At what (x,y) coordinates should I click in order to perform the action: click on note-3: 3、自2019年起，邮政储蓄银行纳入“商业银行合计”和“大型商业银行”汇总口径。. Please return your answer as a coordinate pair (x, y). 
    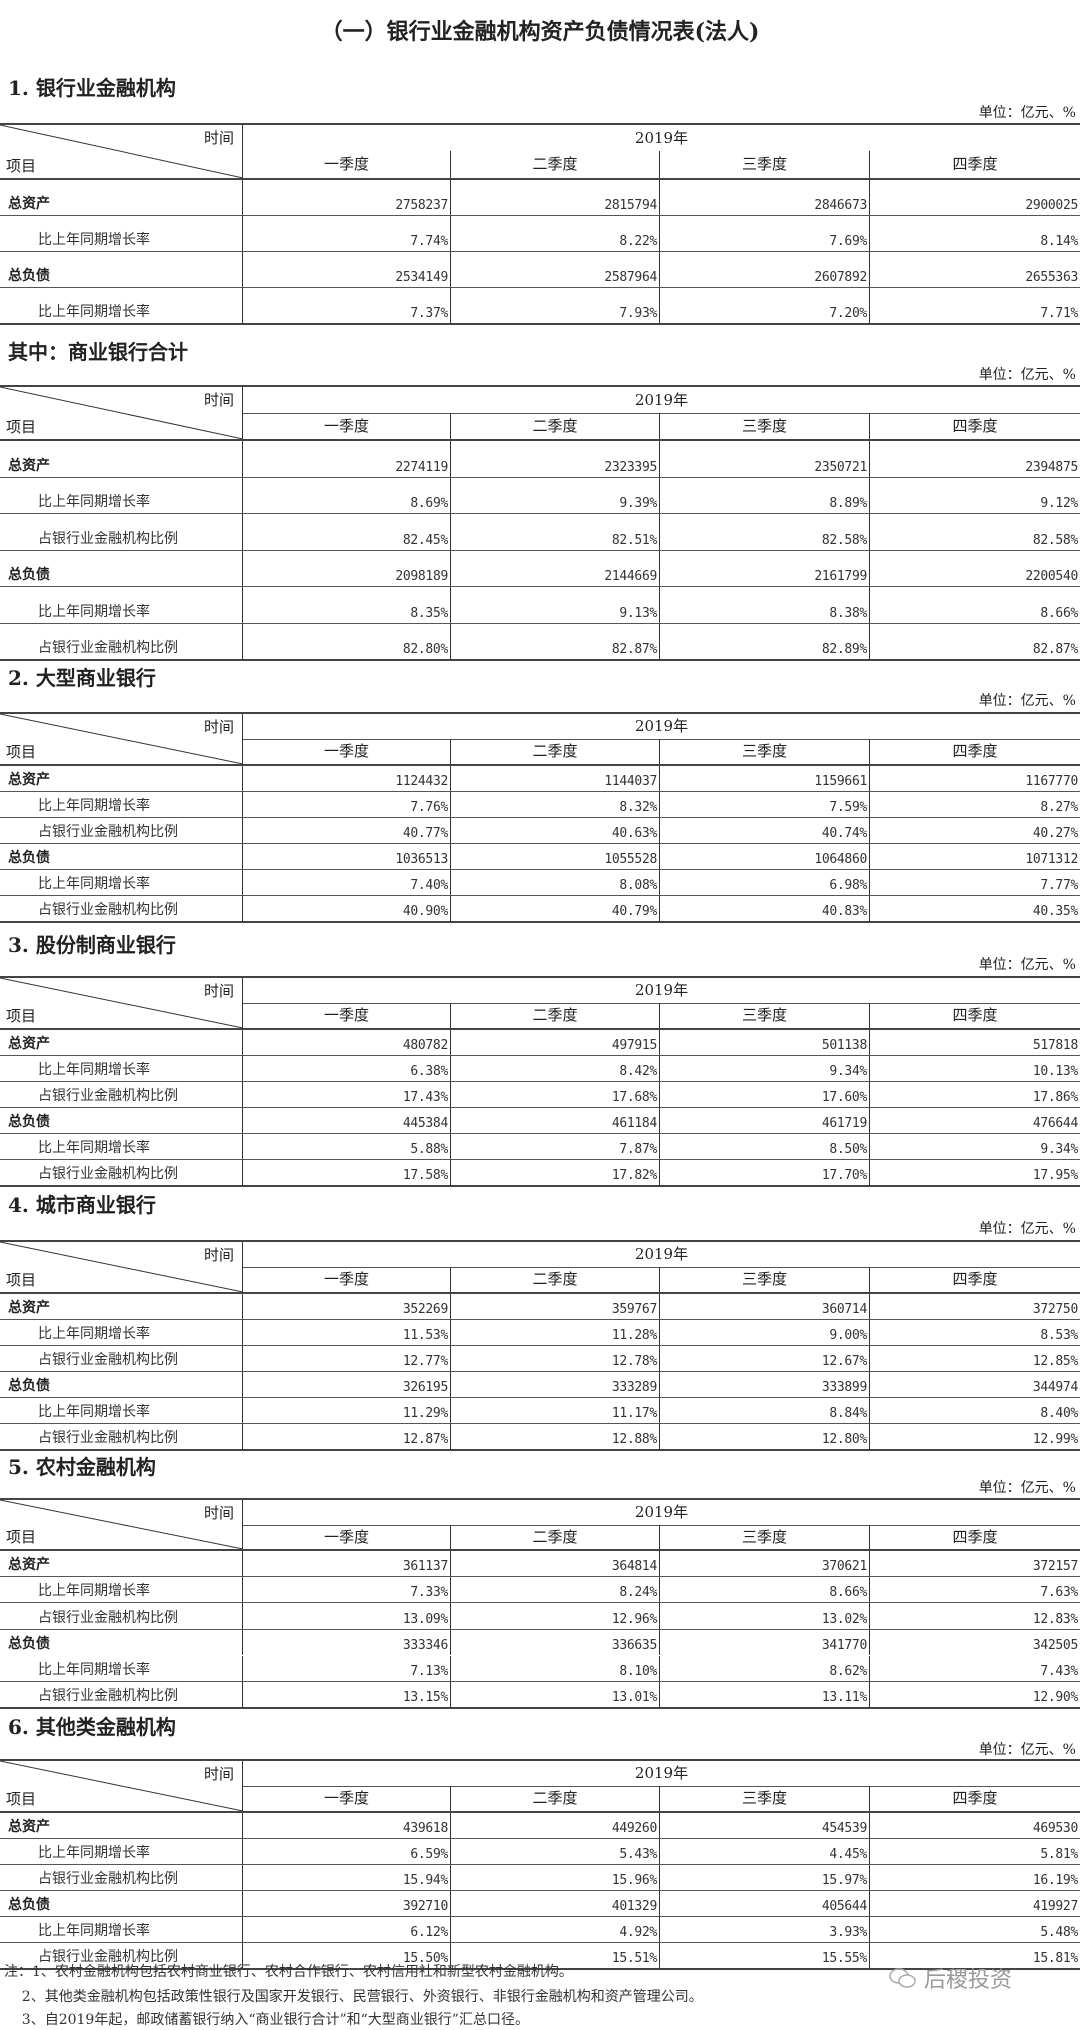
    Looking at the image, I should click on (266, 2020).